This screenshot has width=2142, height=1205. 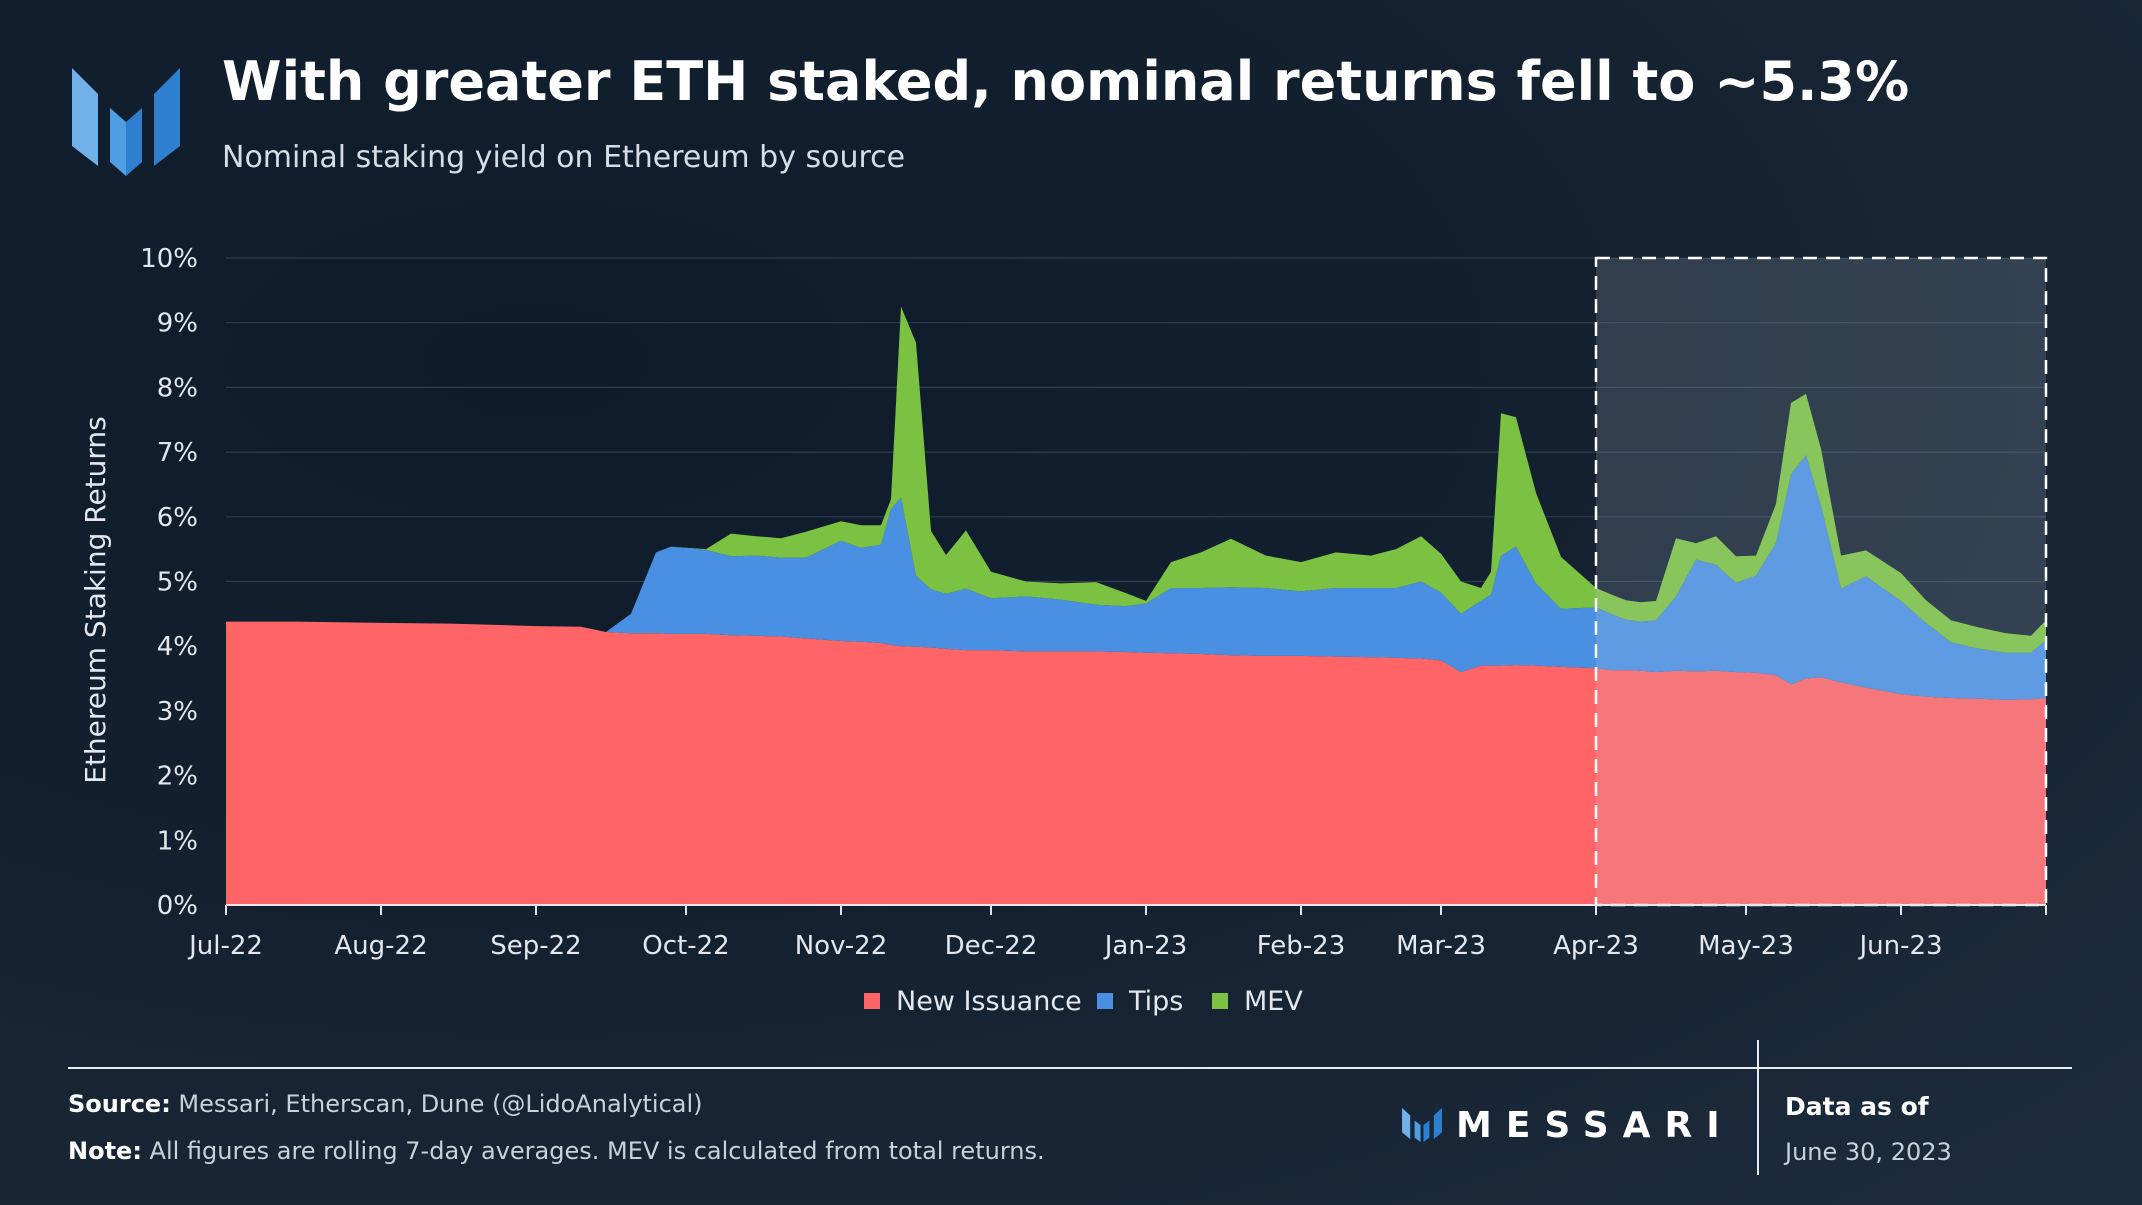 I want to click on data-date: June 30, 2023, so click(x=1868, y=1152).